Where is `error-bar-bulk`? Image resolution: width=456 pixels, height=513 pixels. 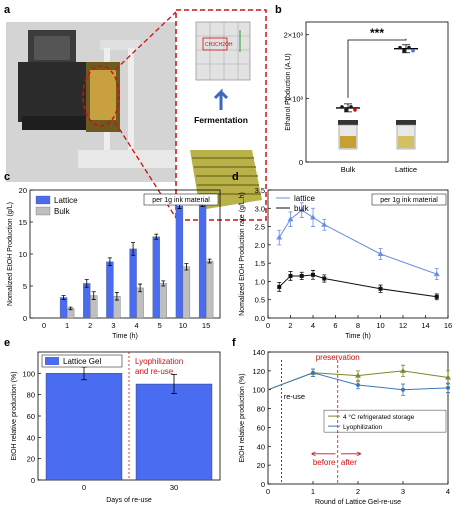
error-bar-bulk is located at coordinates (348, 108).